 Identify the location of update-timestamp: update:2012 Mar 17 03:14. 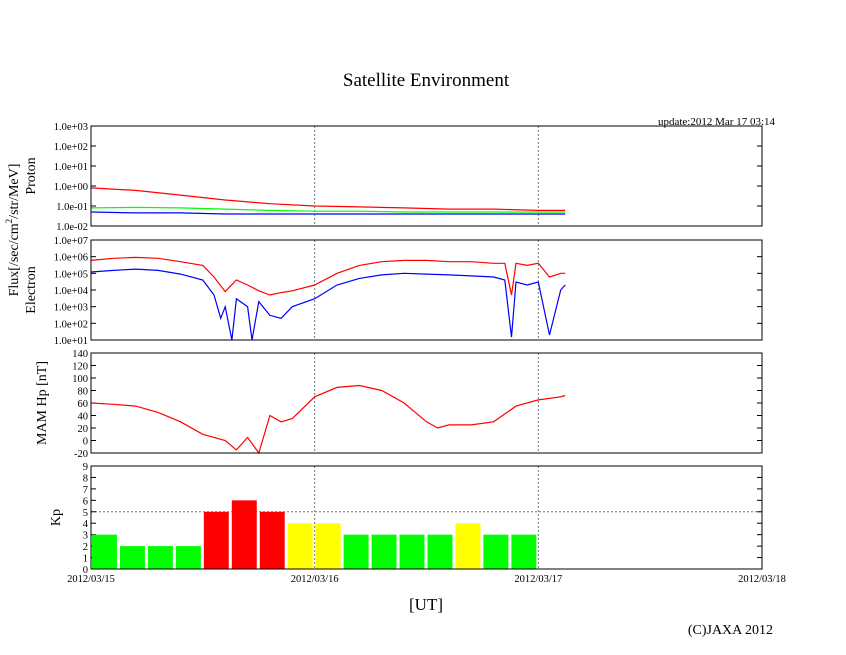
(717, 122).